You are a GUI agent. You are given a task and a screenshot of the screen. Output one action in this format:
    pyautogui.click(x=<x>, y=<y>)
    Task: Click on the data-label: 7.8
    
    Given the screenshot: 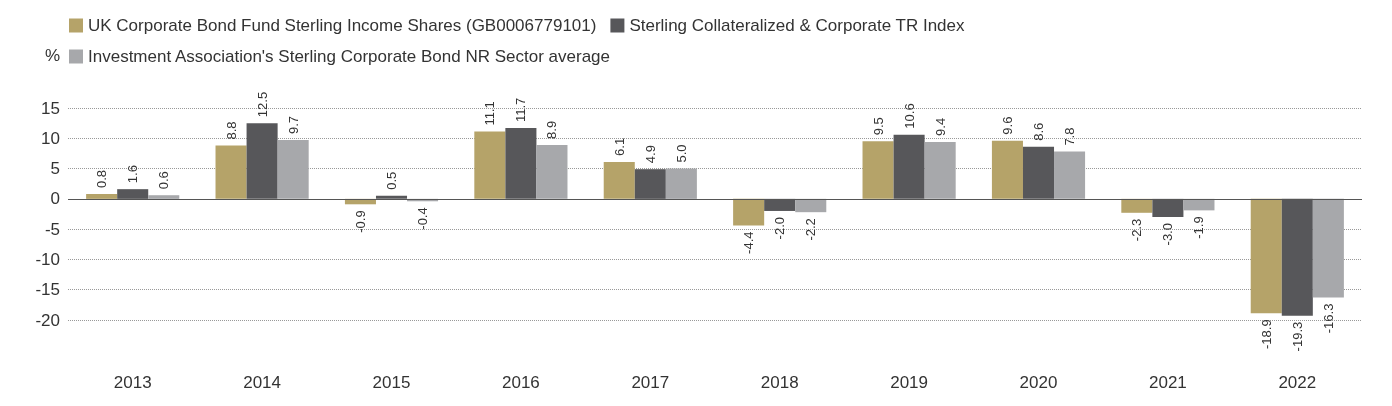 What is the action you would take?
    pyautogui.click(x=1070, y=136)
    